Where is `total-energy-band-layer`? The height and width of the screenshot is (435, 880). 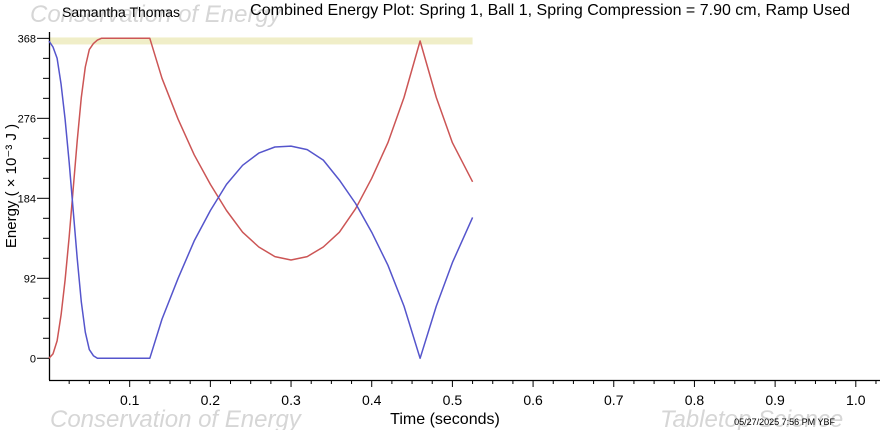
total-energy-band-layer is located at coordinates (261, 41).